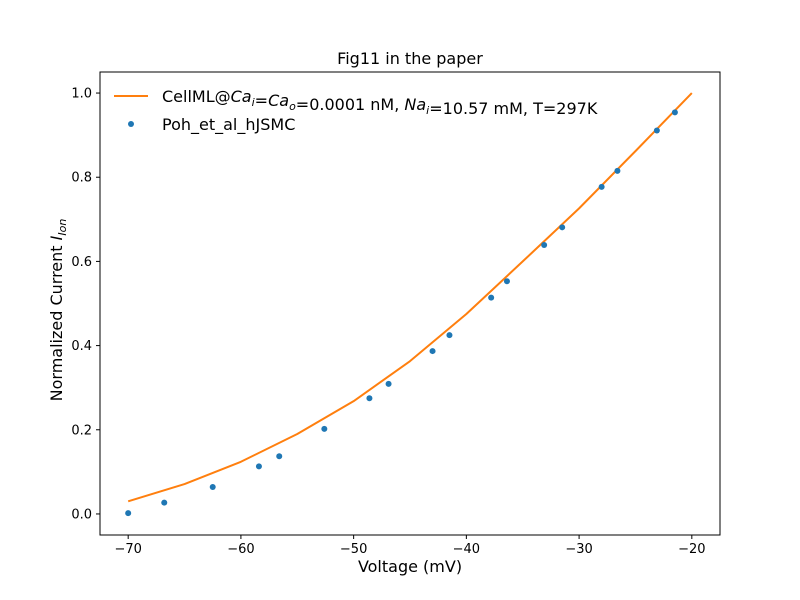 The height and width of the screenshot is (600, 800). What do you see at coordinates (81, 262) in the screenshot?
I see `y-tick-label: 0.6` at bounding box center [81, 262].